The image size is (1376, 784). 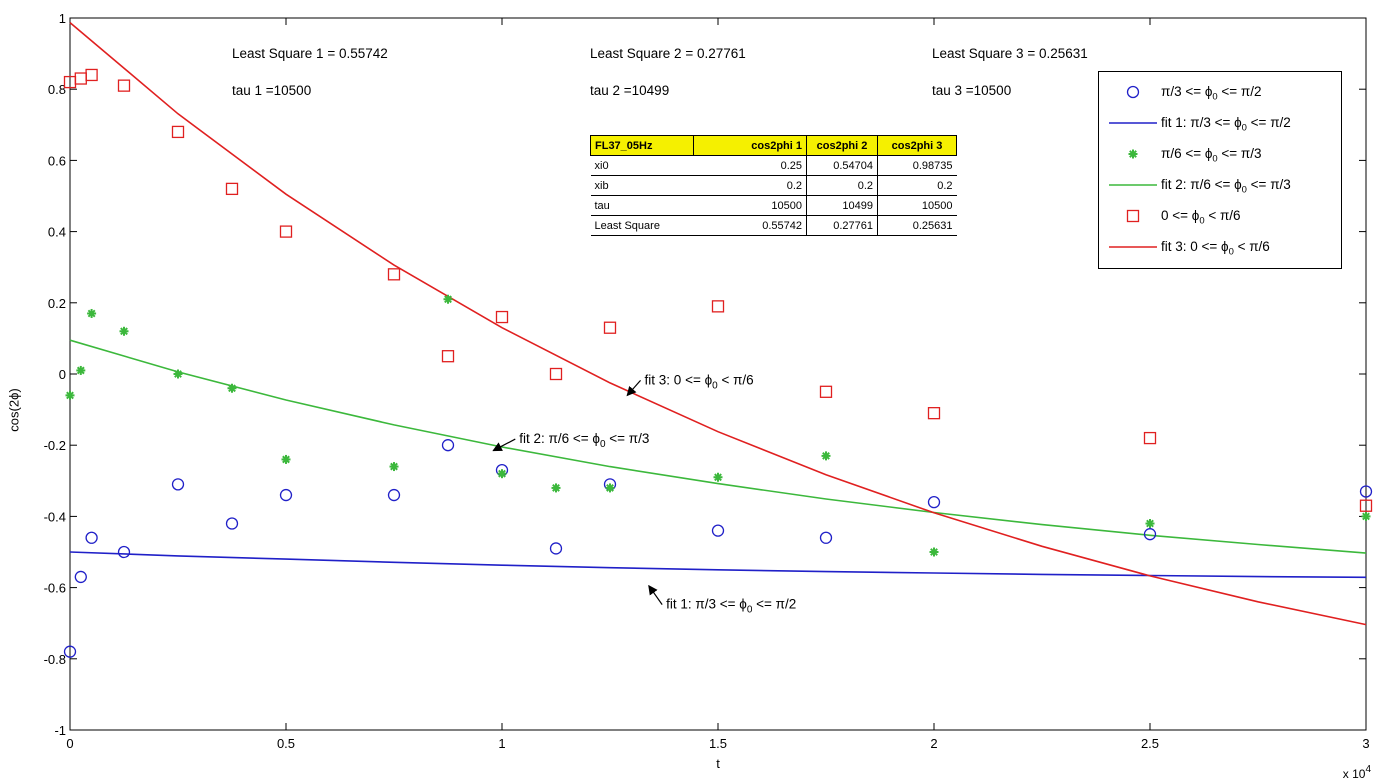 What do you see at coordinates (1226, 186) in the screenshot?
I see `legend-label: fit 2: π/6 <= ϕ0 <= π/3` at bounding box center [1226, 186].